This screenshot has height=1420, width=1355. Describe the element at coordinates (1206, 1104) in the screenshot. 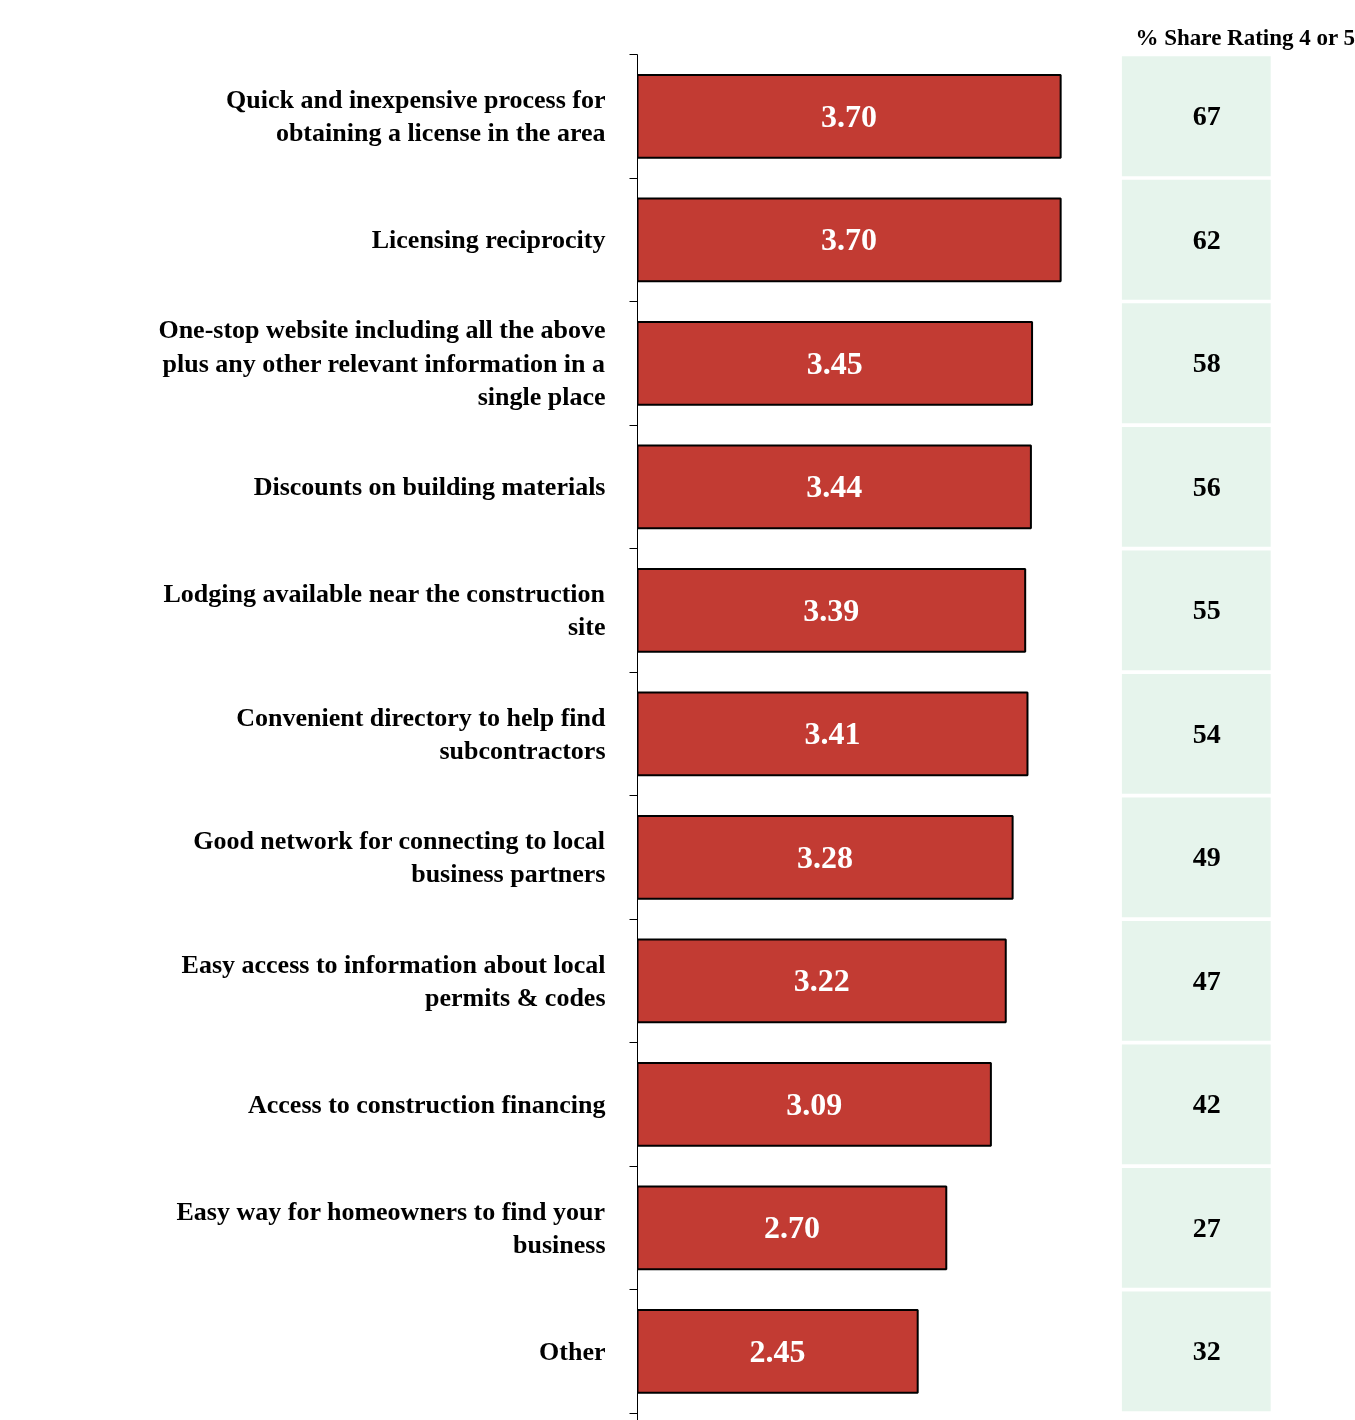

I see `data-label: 42` at that location.